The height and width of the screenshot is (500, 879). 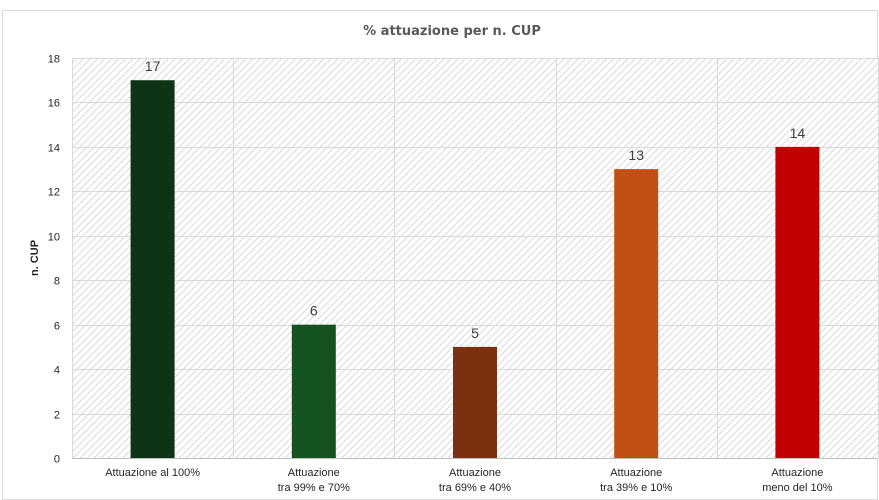 What do you see at coordinates (475, 333) in the screenshot?
I see `data-label: 5` at bounding box center [475, 333].